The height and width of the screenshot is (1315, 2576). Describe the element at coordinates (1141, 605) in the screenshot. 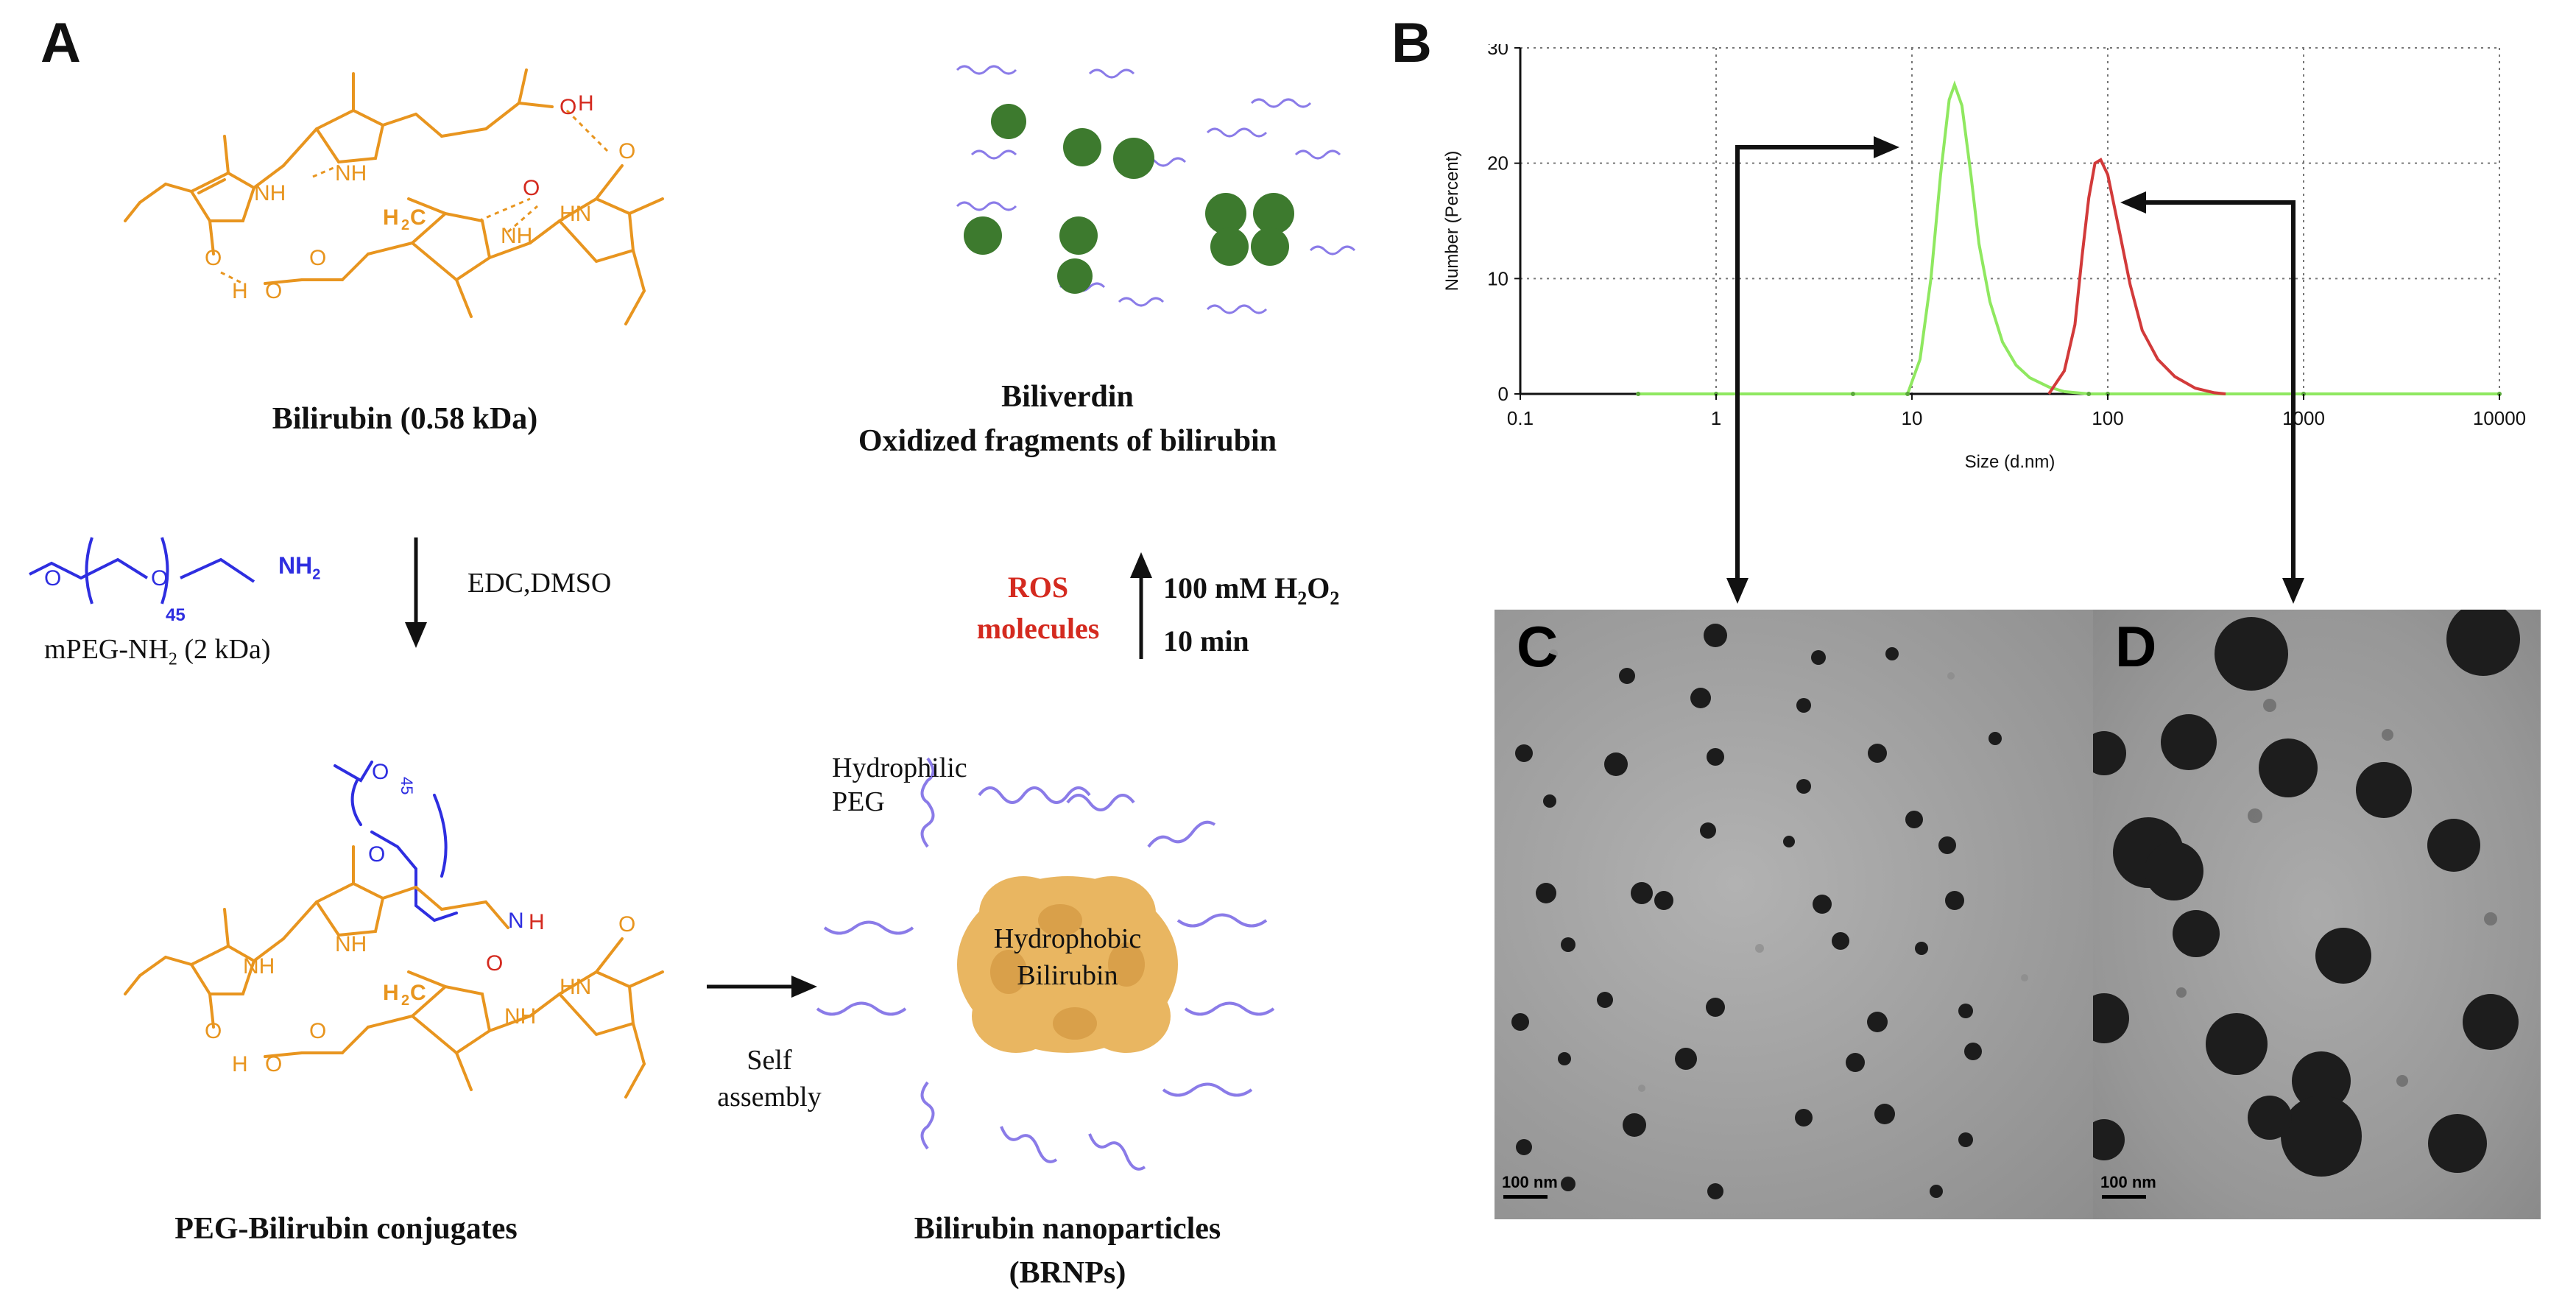

I see `ros-arrow-up` at that location.